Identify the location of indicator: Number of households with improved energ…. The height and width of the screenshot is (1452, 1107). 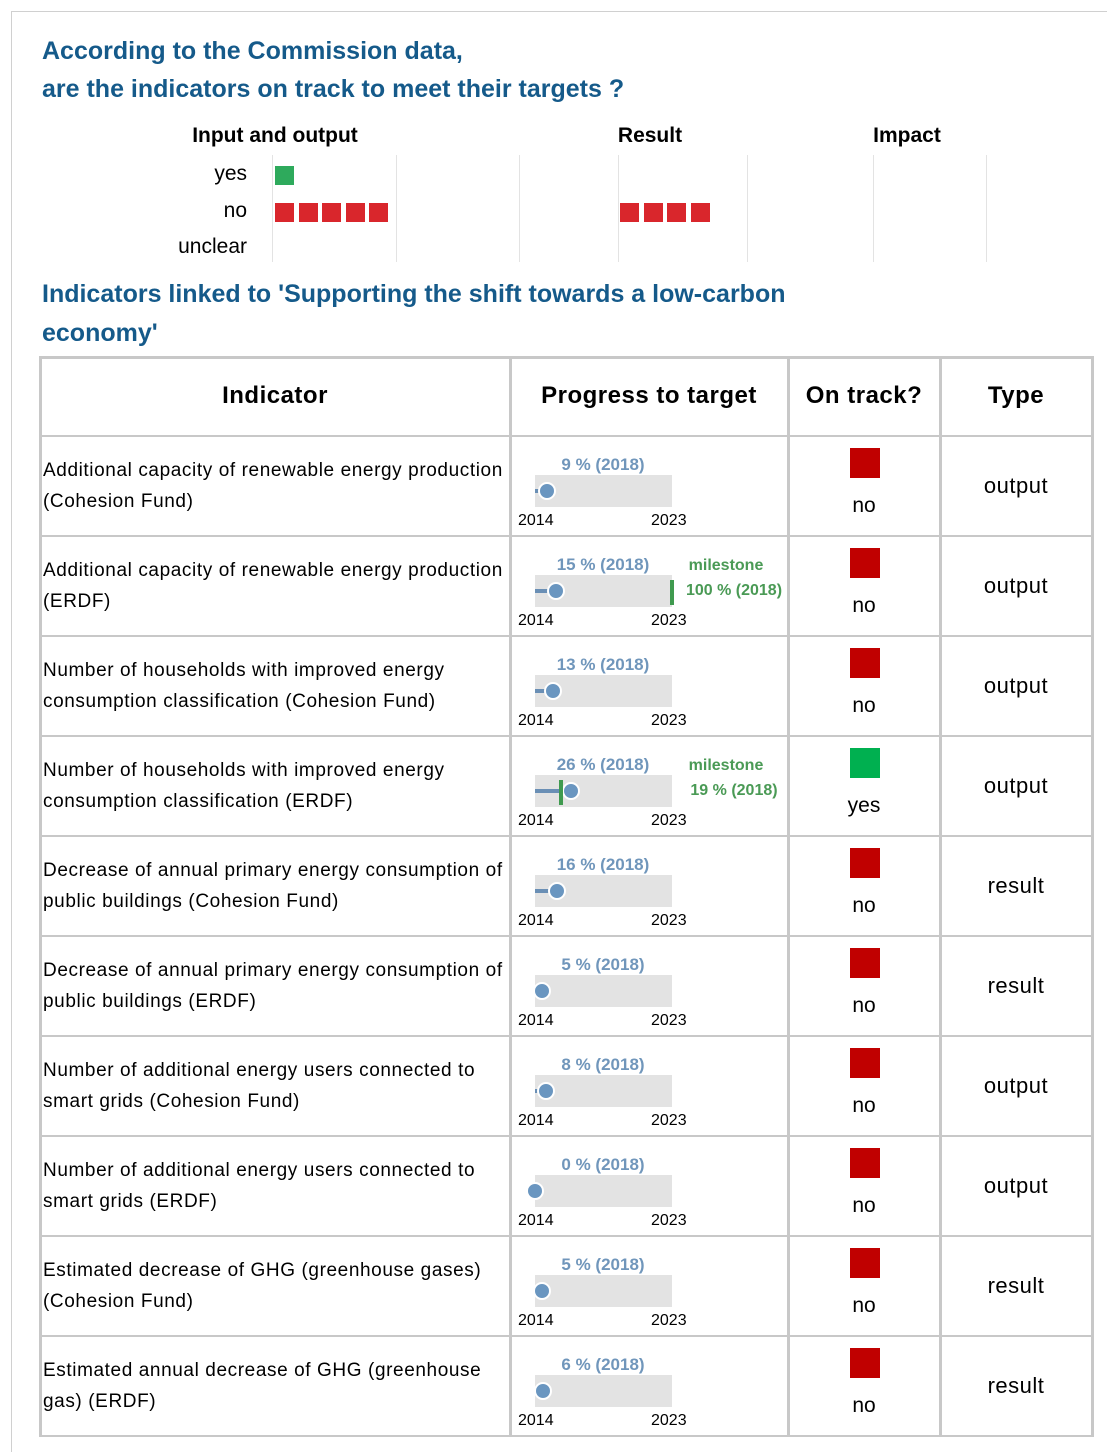
(277, 786).